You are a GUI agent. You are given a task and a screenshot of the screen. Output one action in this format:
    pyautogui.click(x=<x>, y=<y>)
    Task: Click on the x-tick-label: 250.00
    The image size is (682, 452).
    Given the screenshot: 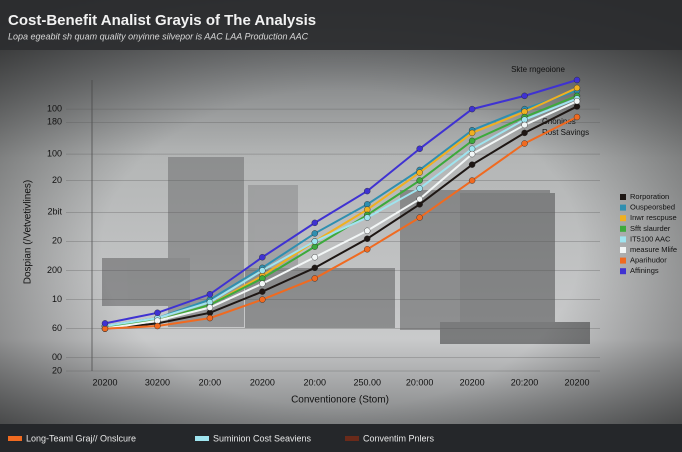 What is the action you would take?
    pyautogui.click(x=367, y=382)
    